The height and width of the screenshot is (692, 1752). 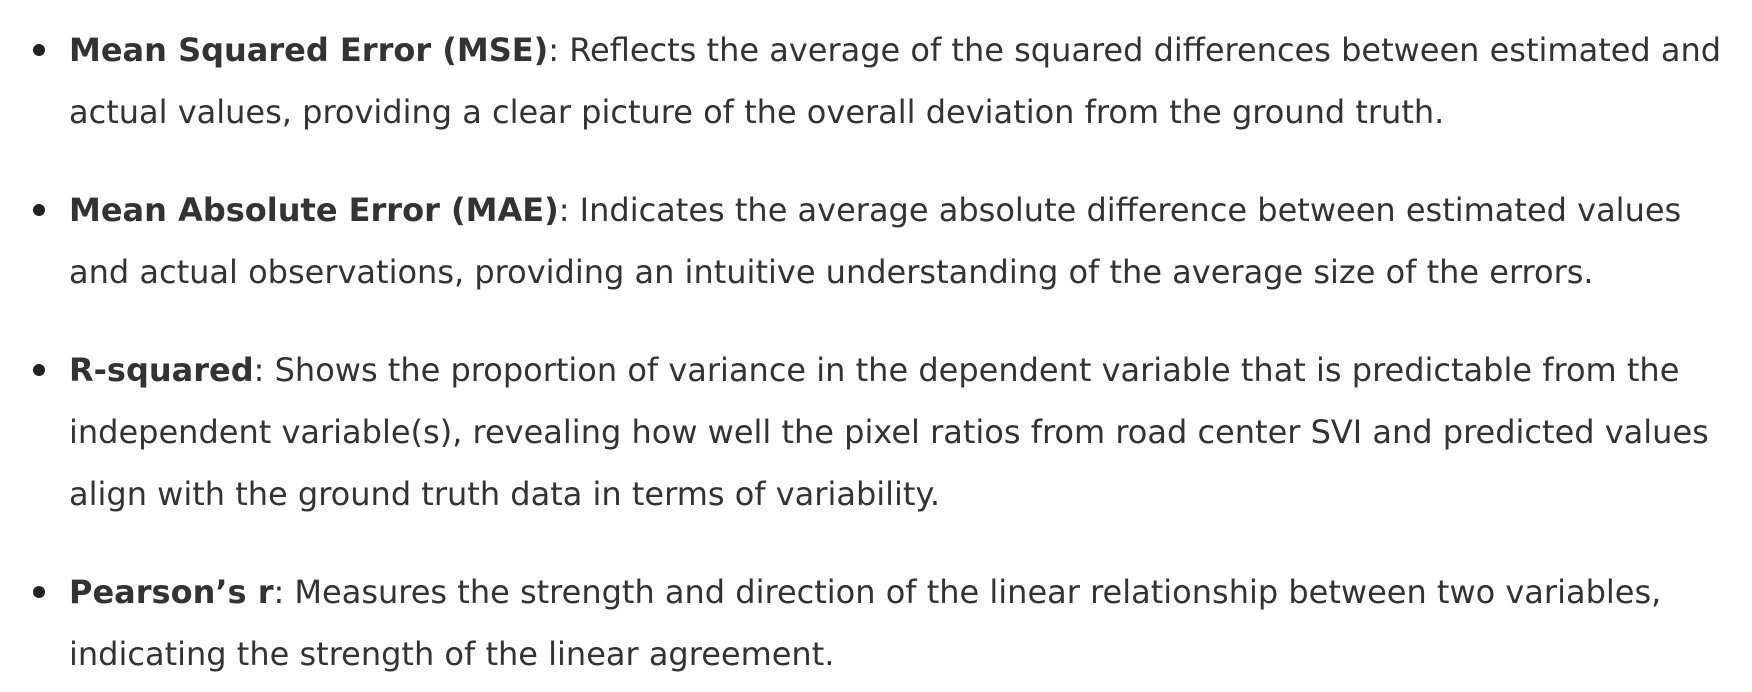 I want to click on metric-term: R-squared, so click(x=161, y=370).